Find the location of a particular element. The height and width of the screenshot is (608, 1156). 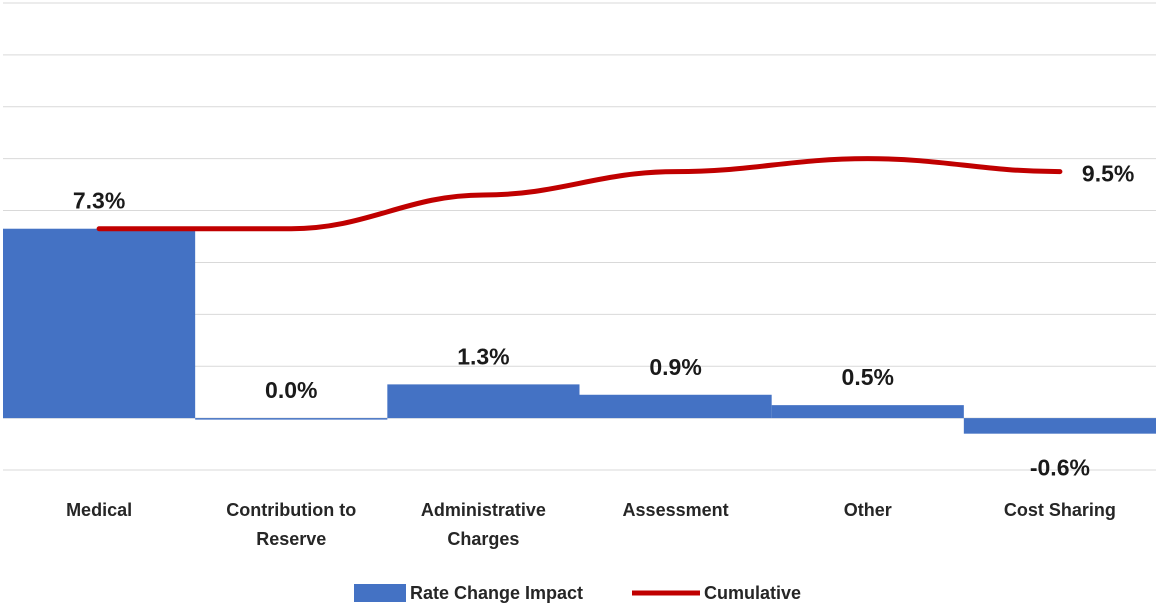

x-tick-label-assessment: Assessment is located at coordinates (676, 510).